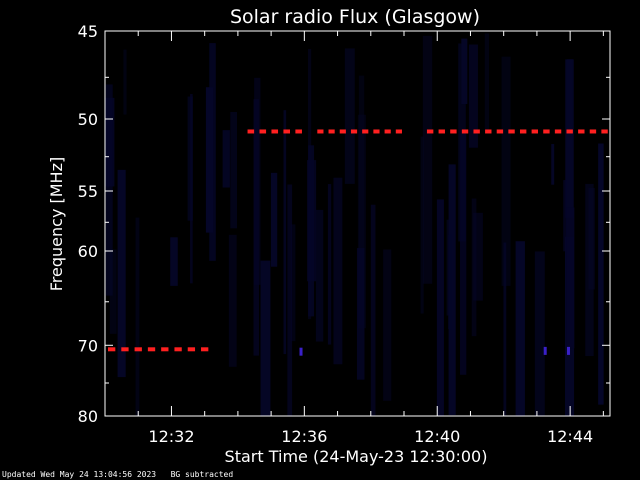 This screenshot has height=480, width=640. I want to click on y-tick-label: 45, so click(88, 31).